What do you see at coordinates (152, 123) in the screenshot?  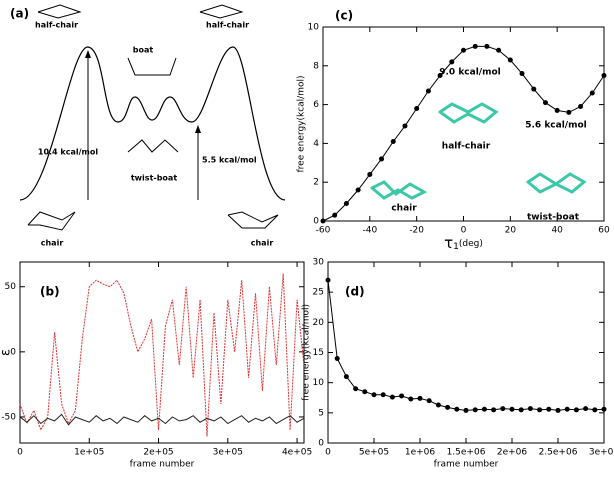 I see `energy-curve` at bounding box center [152, 123].